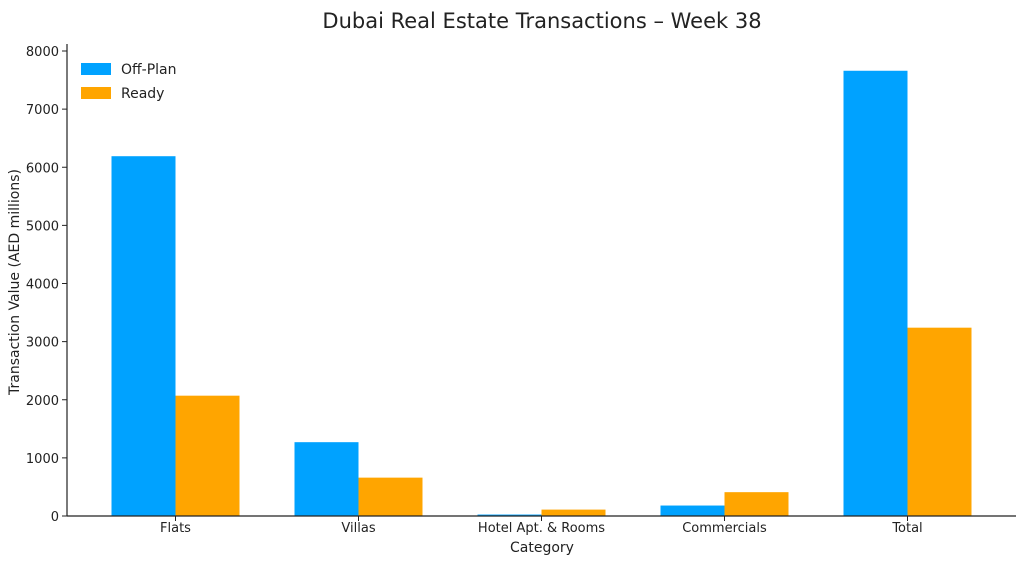 The height and width of the screenshot is (565, 1024). I want to click on legend-swatch-off-plan, so click(96, 69).